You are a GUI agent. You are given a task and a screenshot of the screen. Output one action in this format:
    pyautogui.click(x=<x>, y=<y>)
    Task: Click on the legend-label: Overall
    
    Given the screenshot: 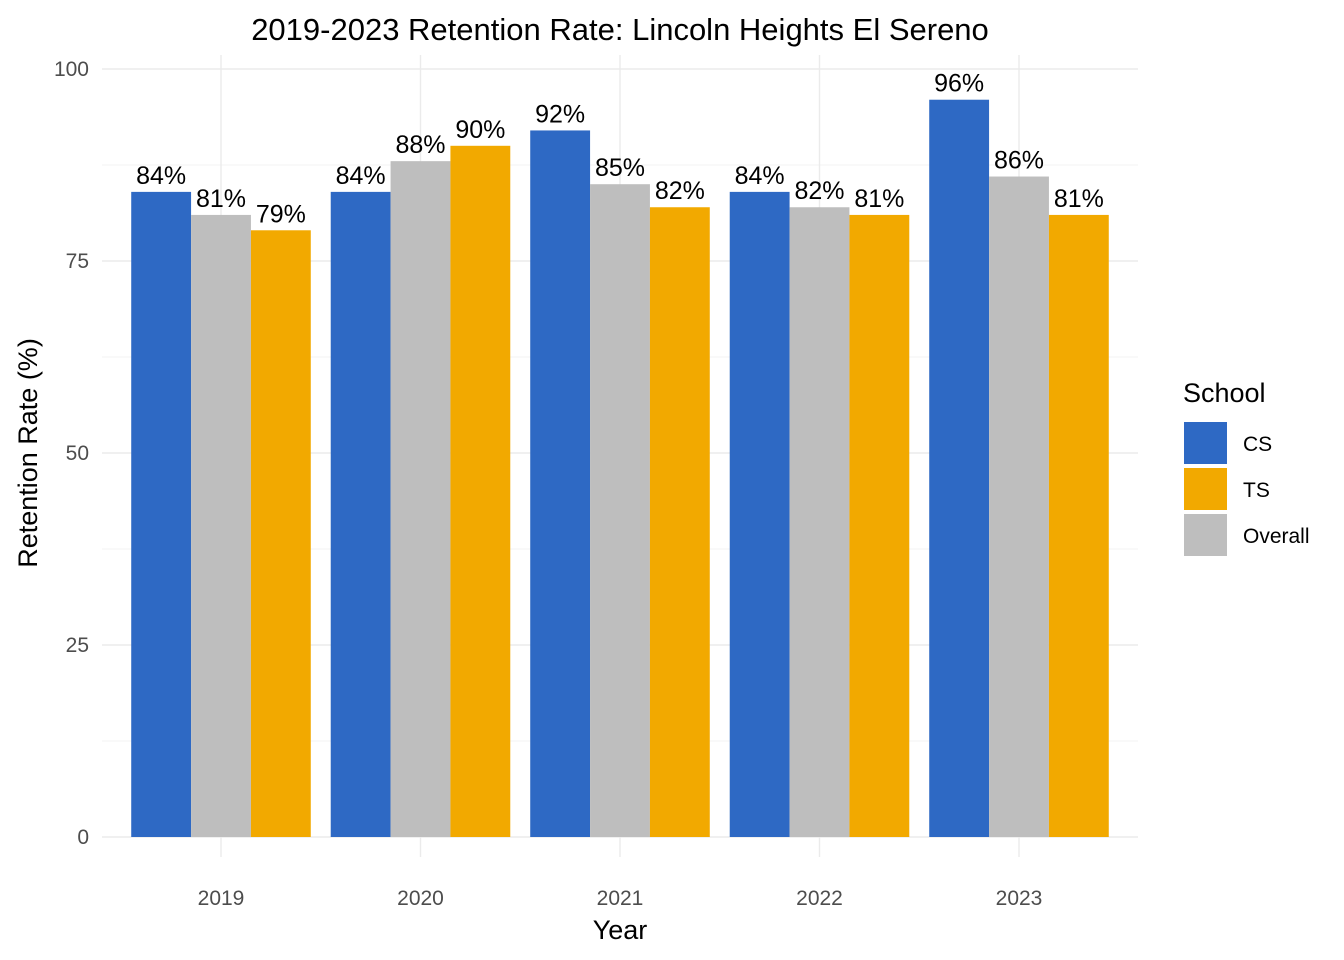 What is the action you would take?
    pyautogui.click(x=1276, y=536)
    